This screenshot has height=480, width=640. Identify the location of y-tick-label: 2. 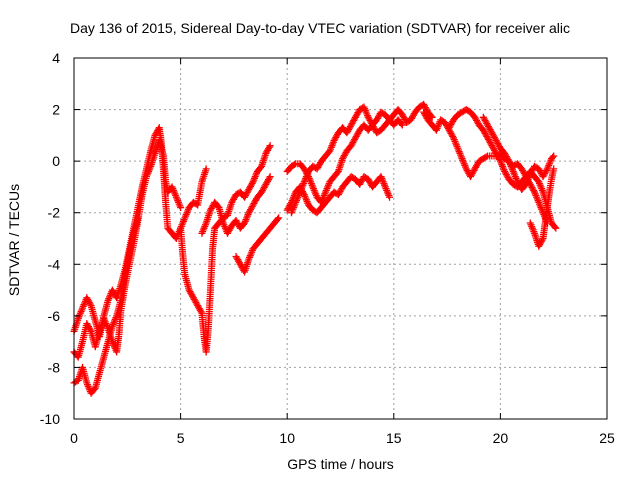
(56, 110).